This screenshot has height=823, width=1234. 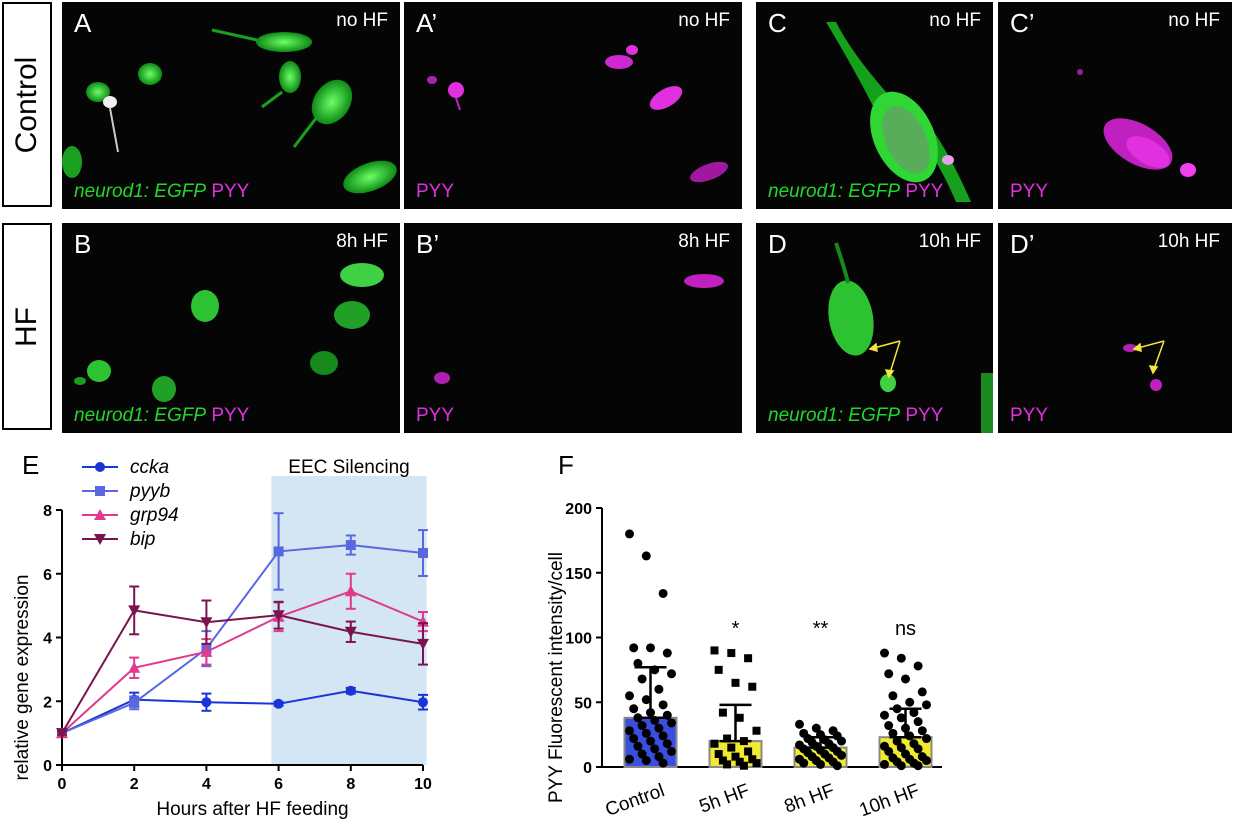 What do you see at coordinates (100, 514) in the screenshot?
I see `legend-marker` at bounding box center [100, 514].